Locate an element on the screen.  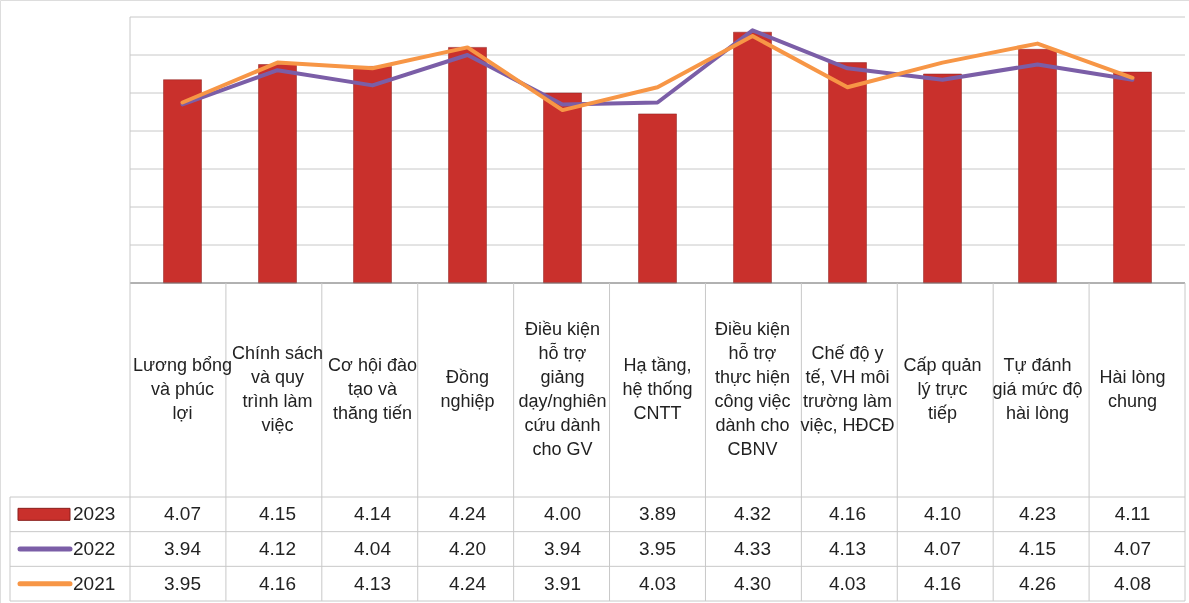
data-label: 4.14 is located at coordinates (373, 514).